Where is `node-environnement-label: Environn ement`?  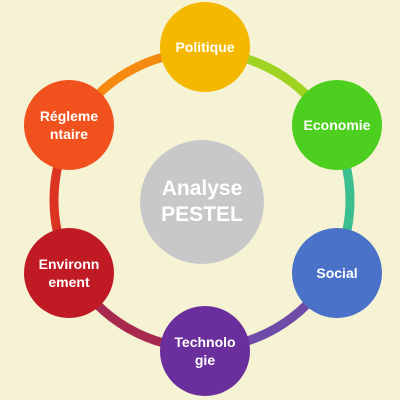 node-environnement-label: Environn ement is located at coordinates (69, 272).